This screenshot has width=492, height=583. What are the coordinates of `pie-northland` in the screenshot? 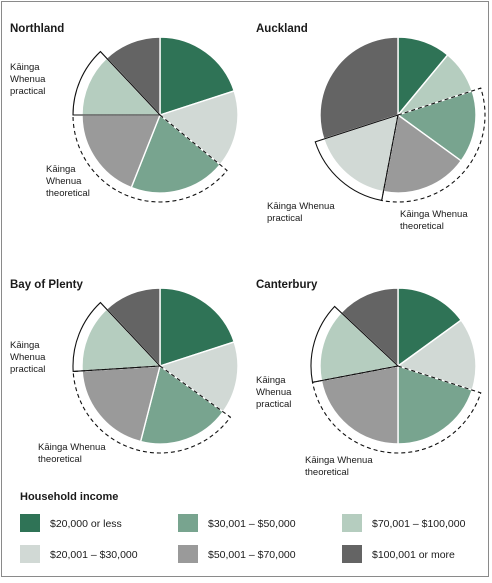 It's located at (155, 119).